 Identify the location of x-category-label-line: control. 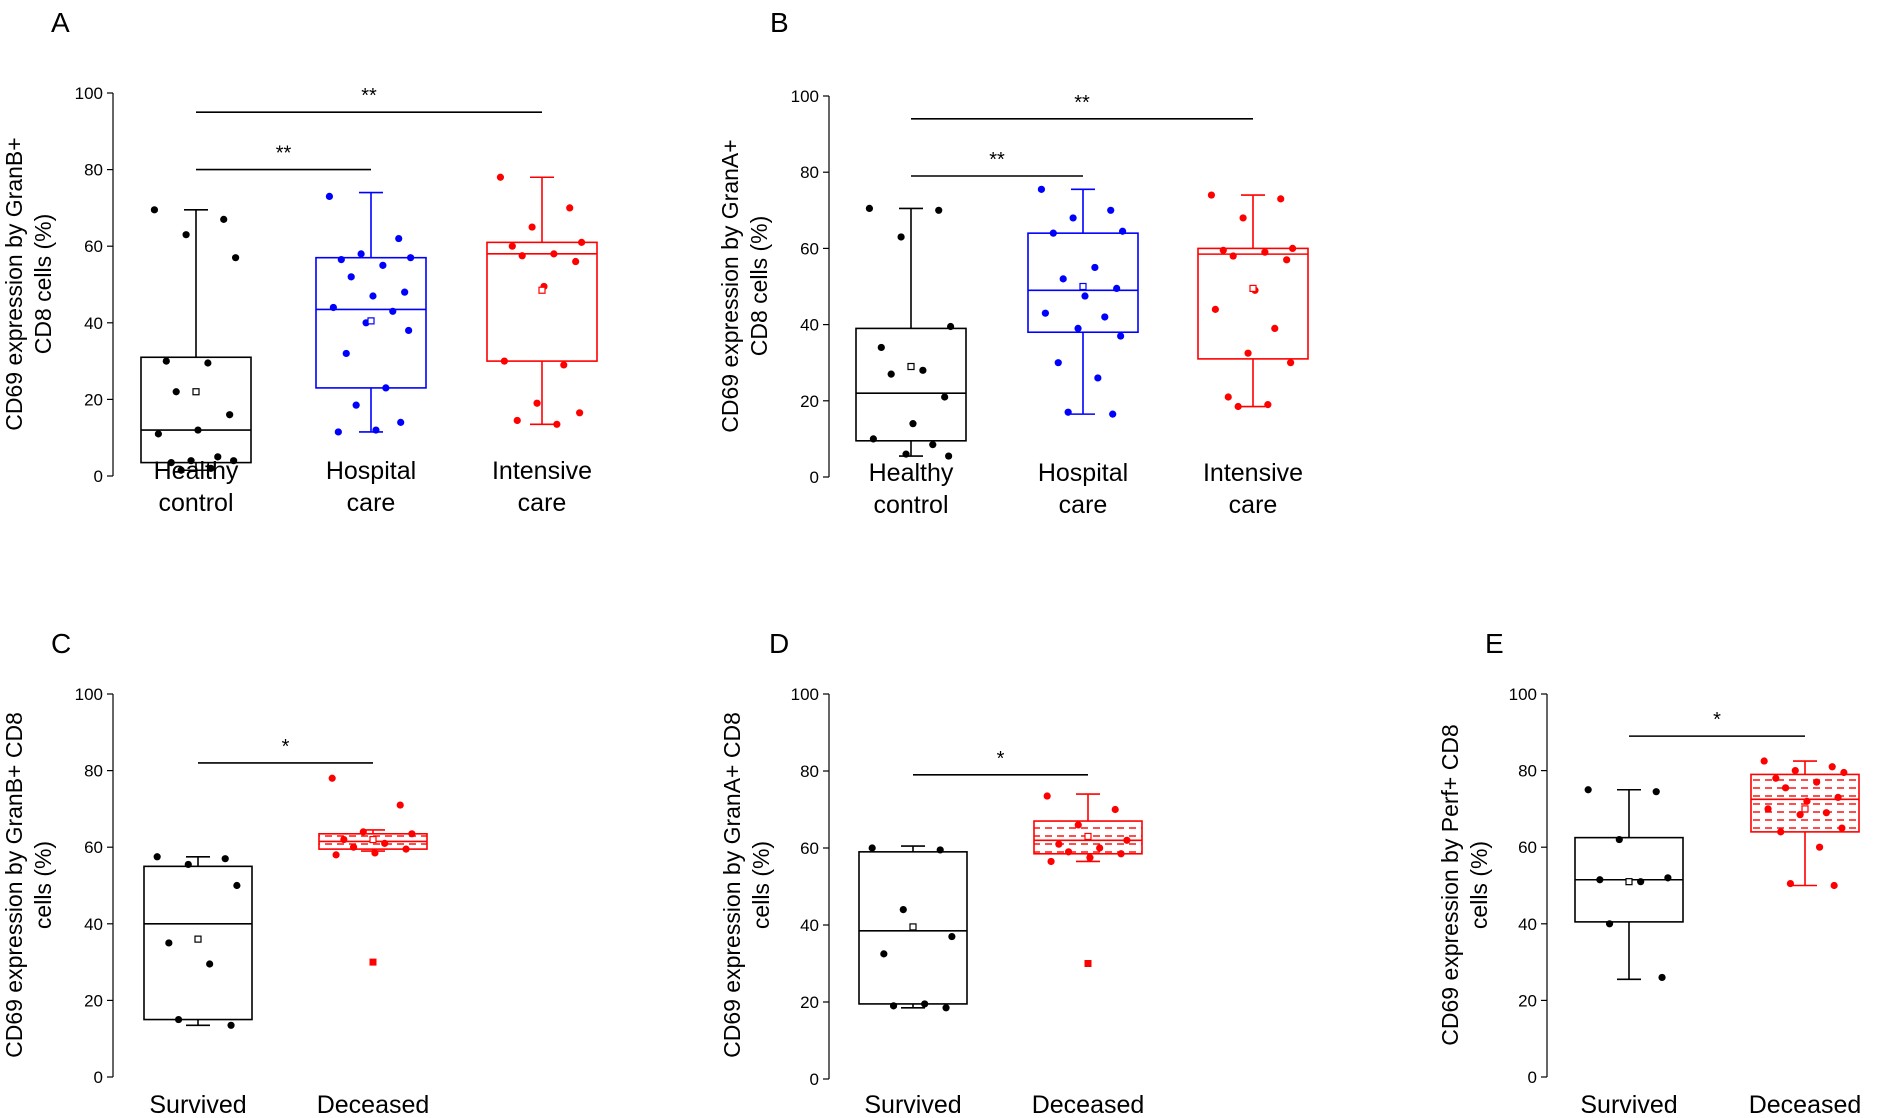
(195, 503).